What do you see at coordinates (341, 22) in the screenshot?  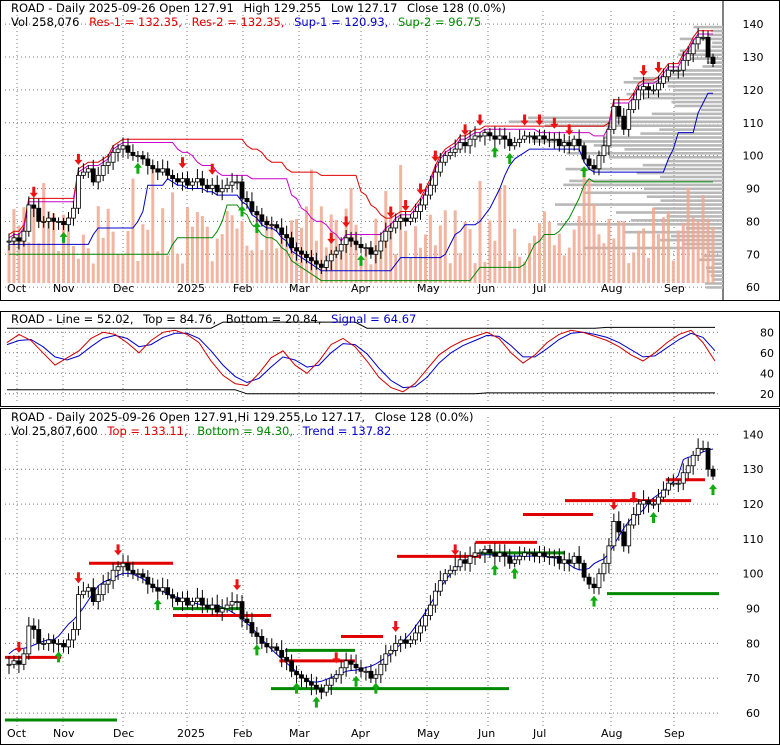 I see `header-sup1: Sup-1 = 120.93,` at bounding box center [341, 22].